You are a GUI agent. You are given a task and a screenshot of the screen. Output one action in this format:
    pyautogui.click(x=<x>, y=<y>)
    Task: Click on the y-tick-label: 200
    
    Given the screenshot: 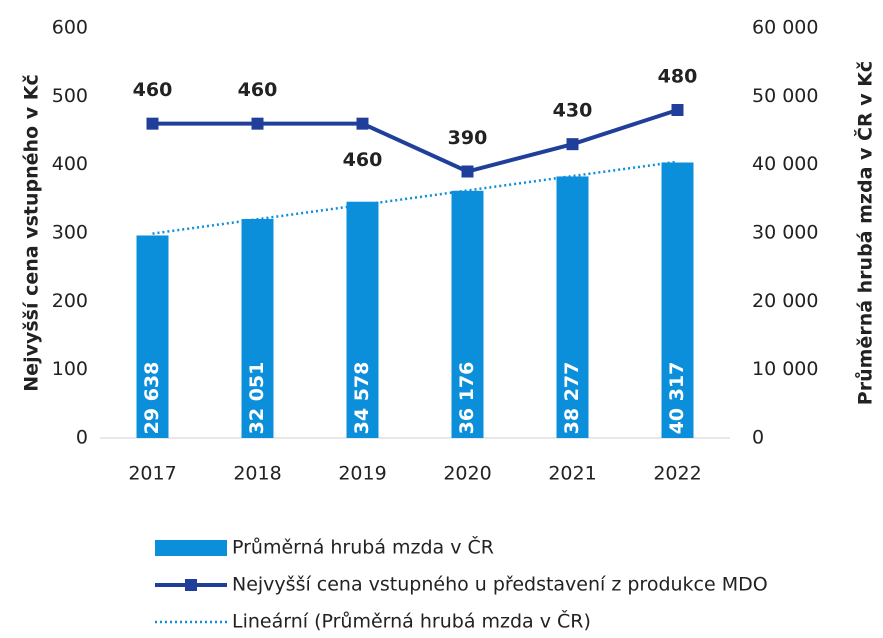 What is the action you would take?
    pyautogui.click(x=70, y=301)
    